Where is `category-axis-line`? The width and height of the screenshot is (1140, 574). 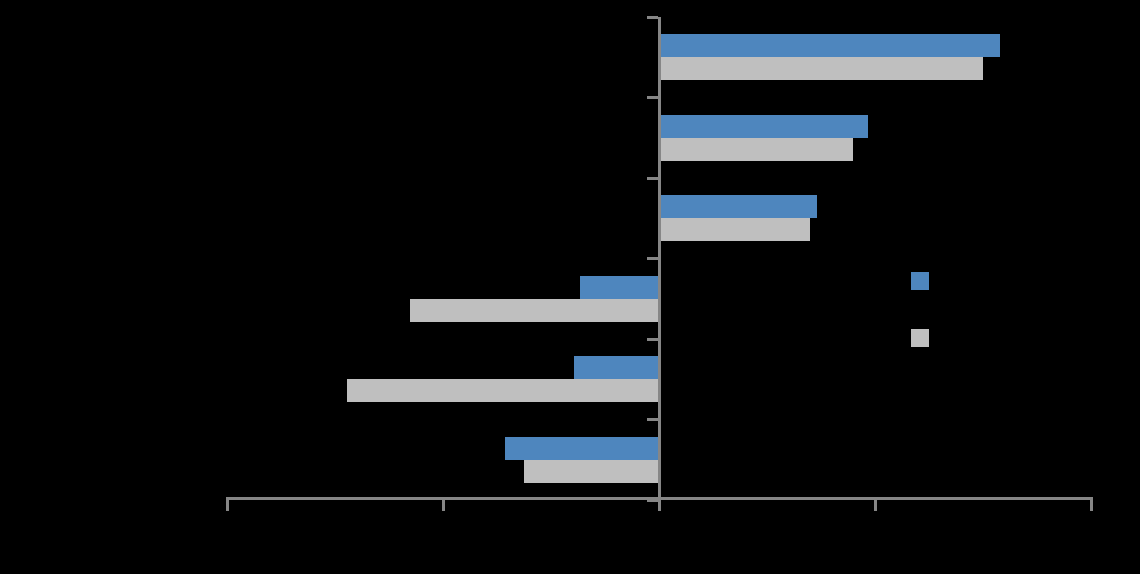 category-axis-line is located at coordinates (659, 258).